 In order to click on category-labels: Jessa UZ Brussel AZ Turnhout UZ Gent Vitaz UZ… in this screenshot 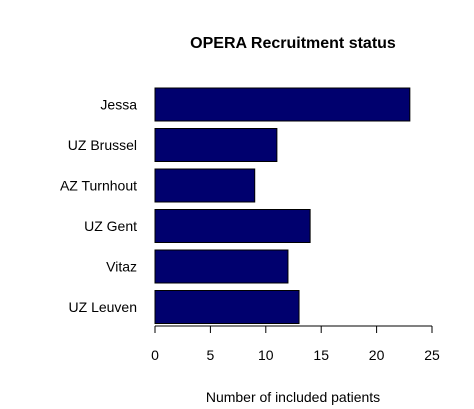, I will do `click(98, 206)`.